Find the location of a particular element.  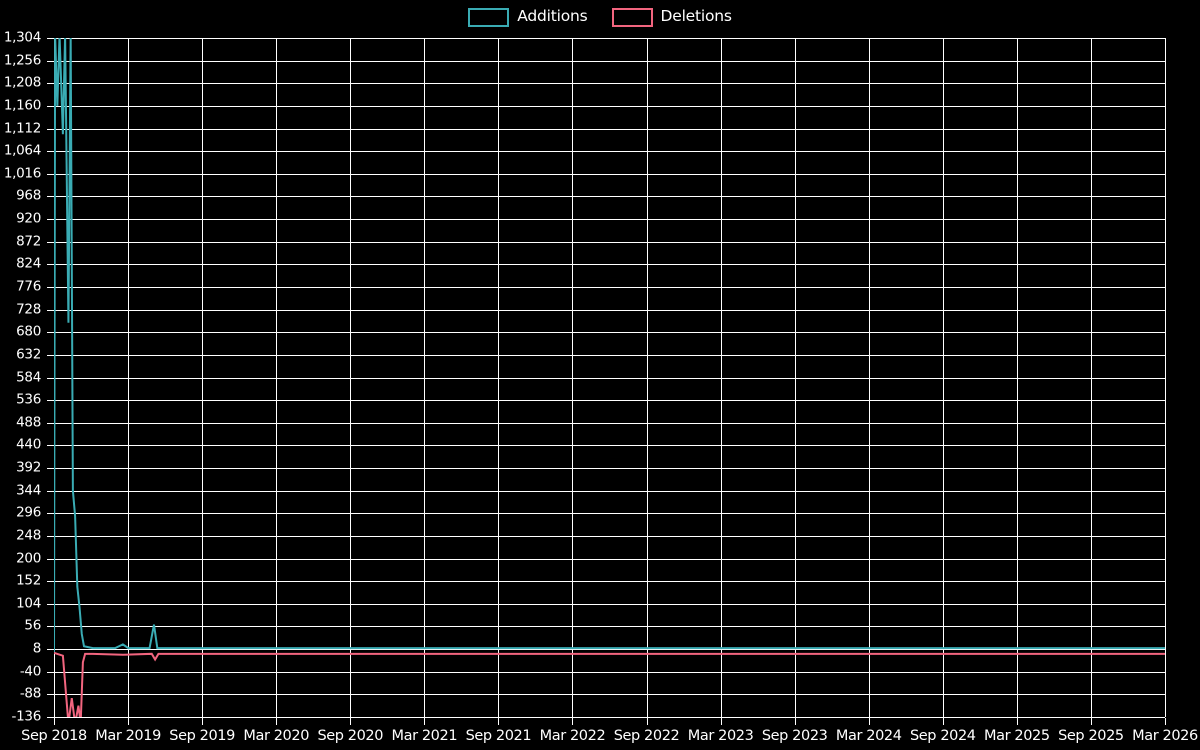

y-tick-label: 920 is located at coordinates (28, 218).